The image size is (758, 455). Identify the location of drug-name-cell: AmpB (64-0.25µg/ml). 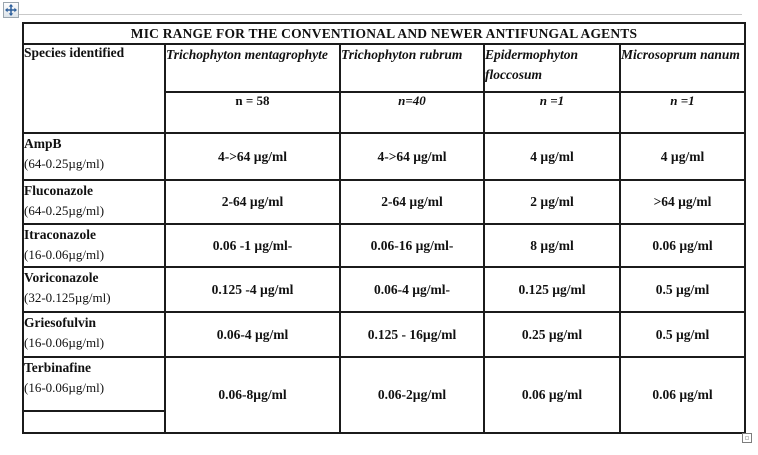
(94, 156).